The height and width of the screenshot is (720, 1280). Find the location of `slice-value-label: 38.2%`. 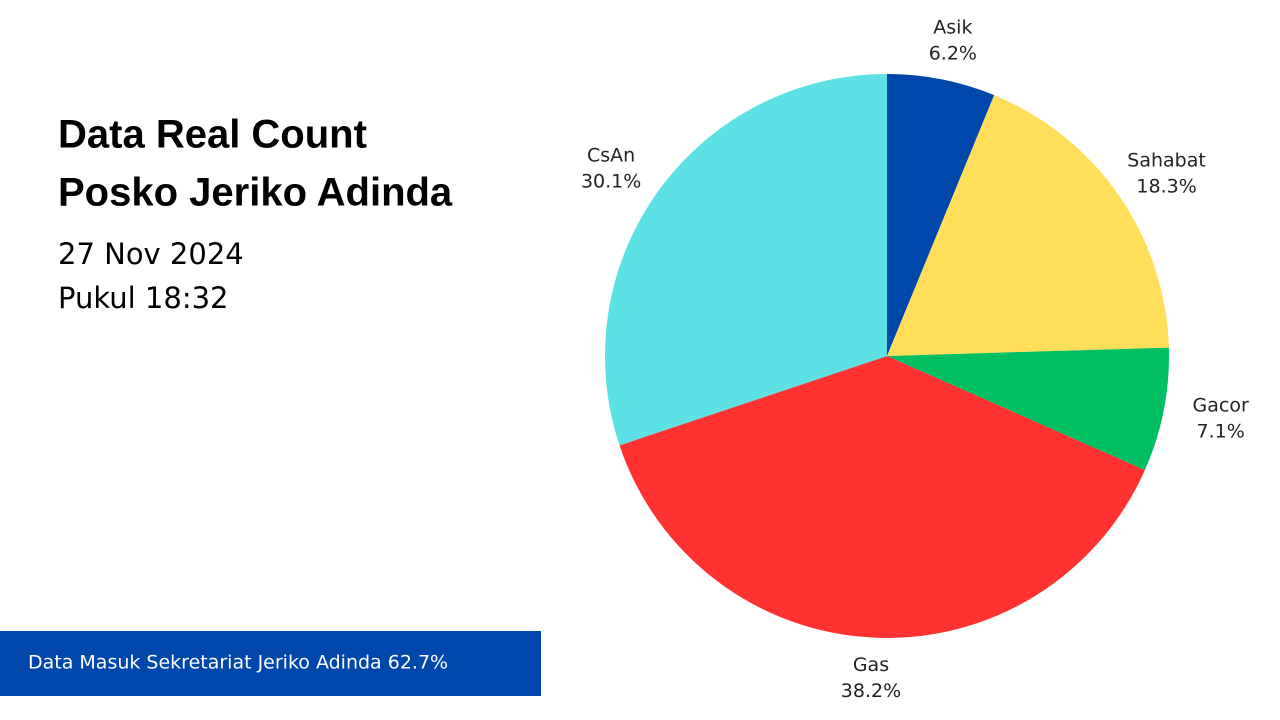

slice-value-label: 38.2% is located at coordinates (871, 691).